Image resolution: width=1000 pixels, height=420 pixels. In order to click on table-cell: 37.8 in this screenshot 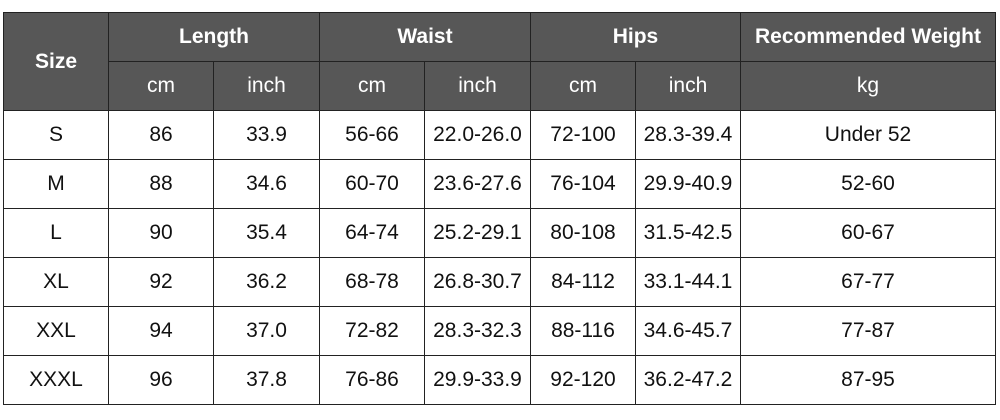, I will do `click(266, 380)`.